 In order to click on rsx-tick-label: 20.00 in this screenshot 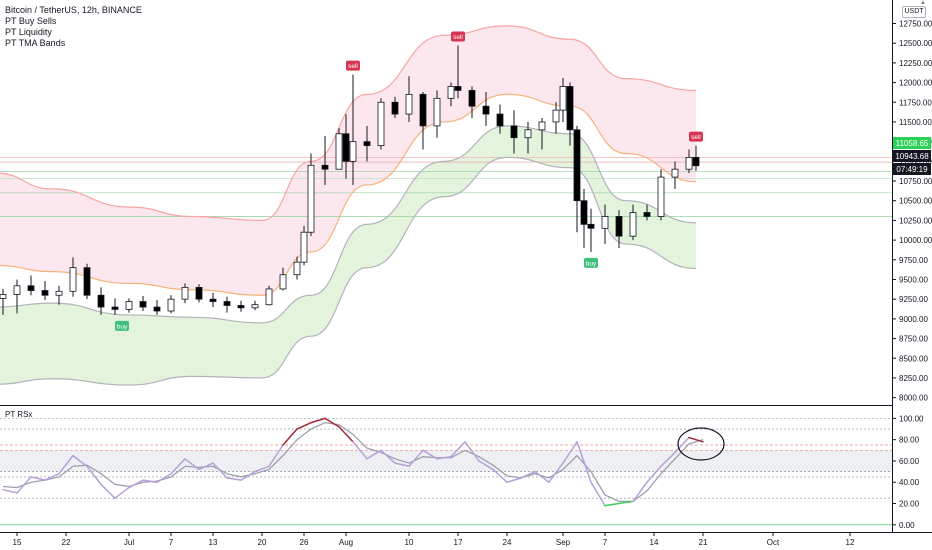, I will do `click(909, 504)`.